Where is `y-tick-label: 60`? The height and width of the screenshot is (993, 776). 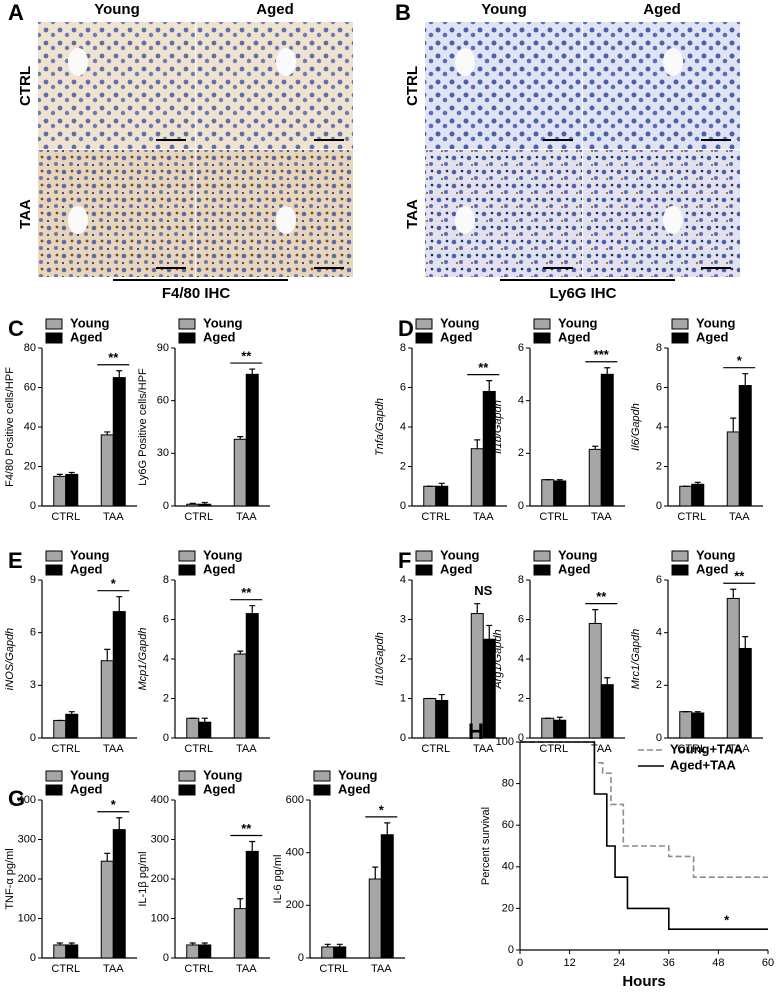 y-tick-label: 60 is located at coordinates (163, 401).